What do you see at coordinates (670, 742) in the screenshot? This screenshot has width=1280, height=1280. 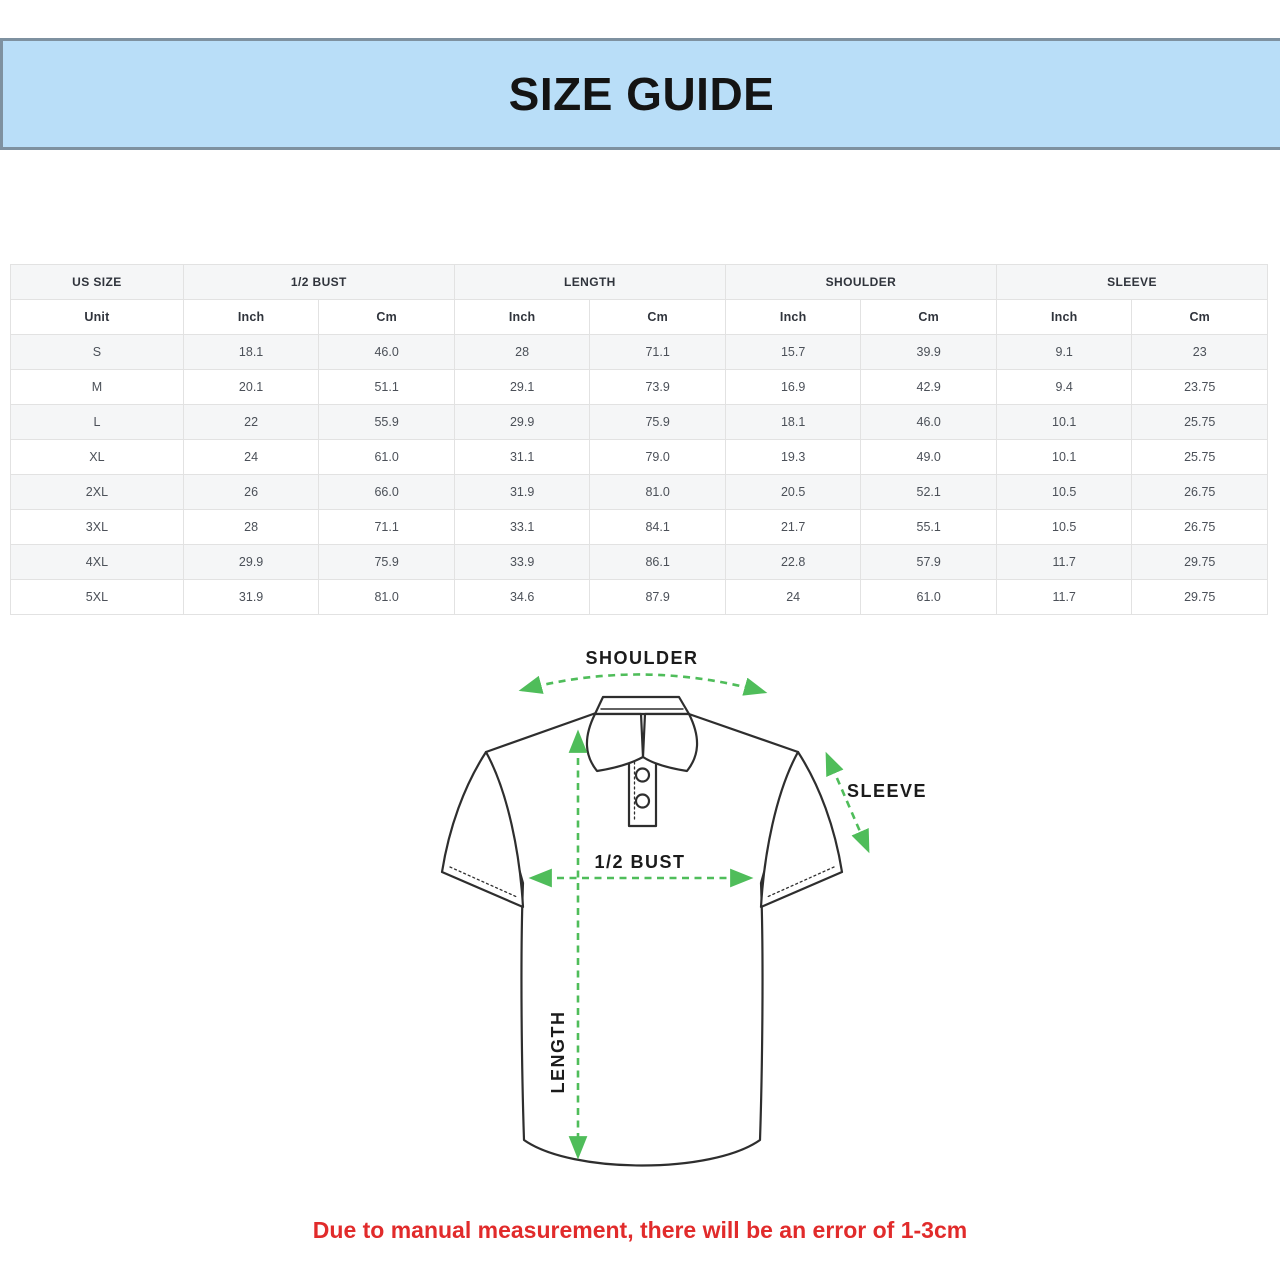 I see `collar-right-flap` at bounding box center [670, 742].